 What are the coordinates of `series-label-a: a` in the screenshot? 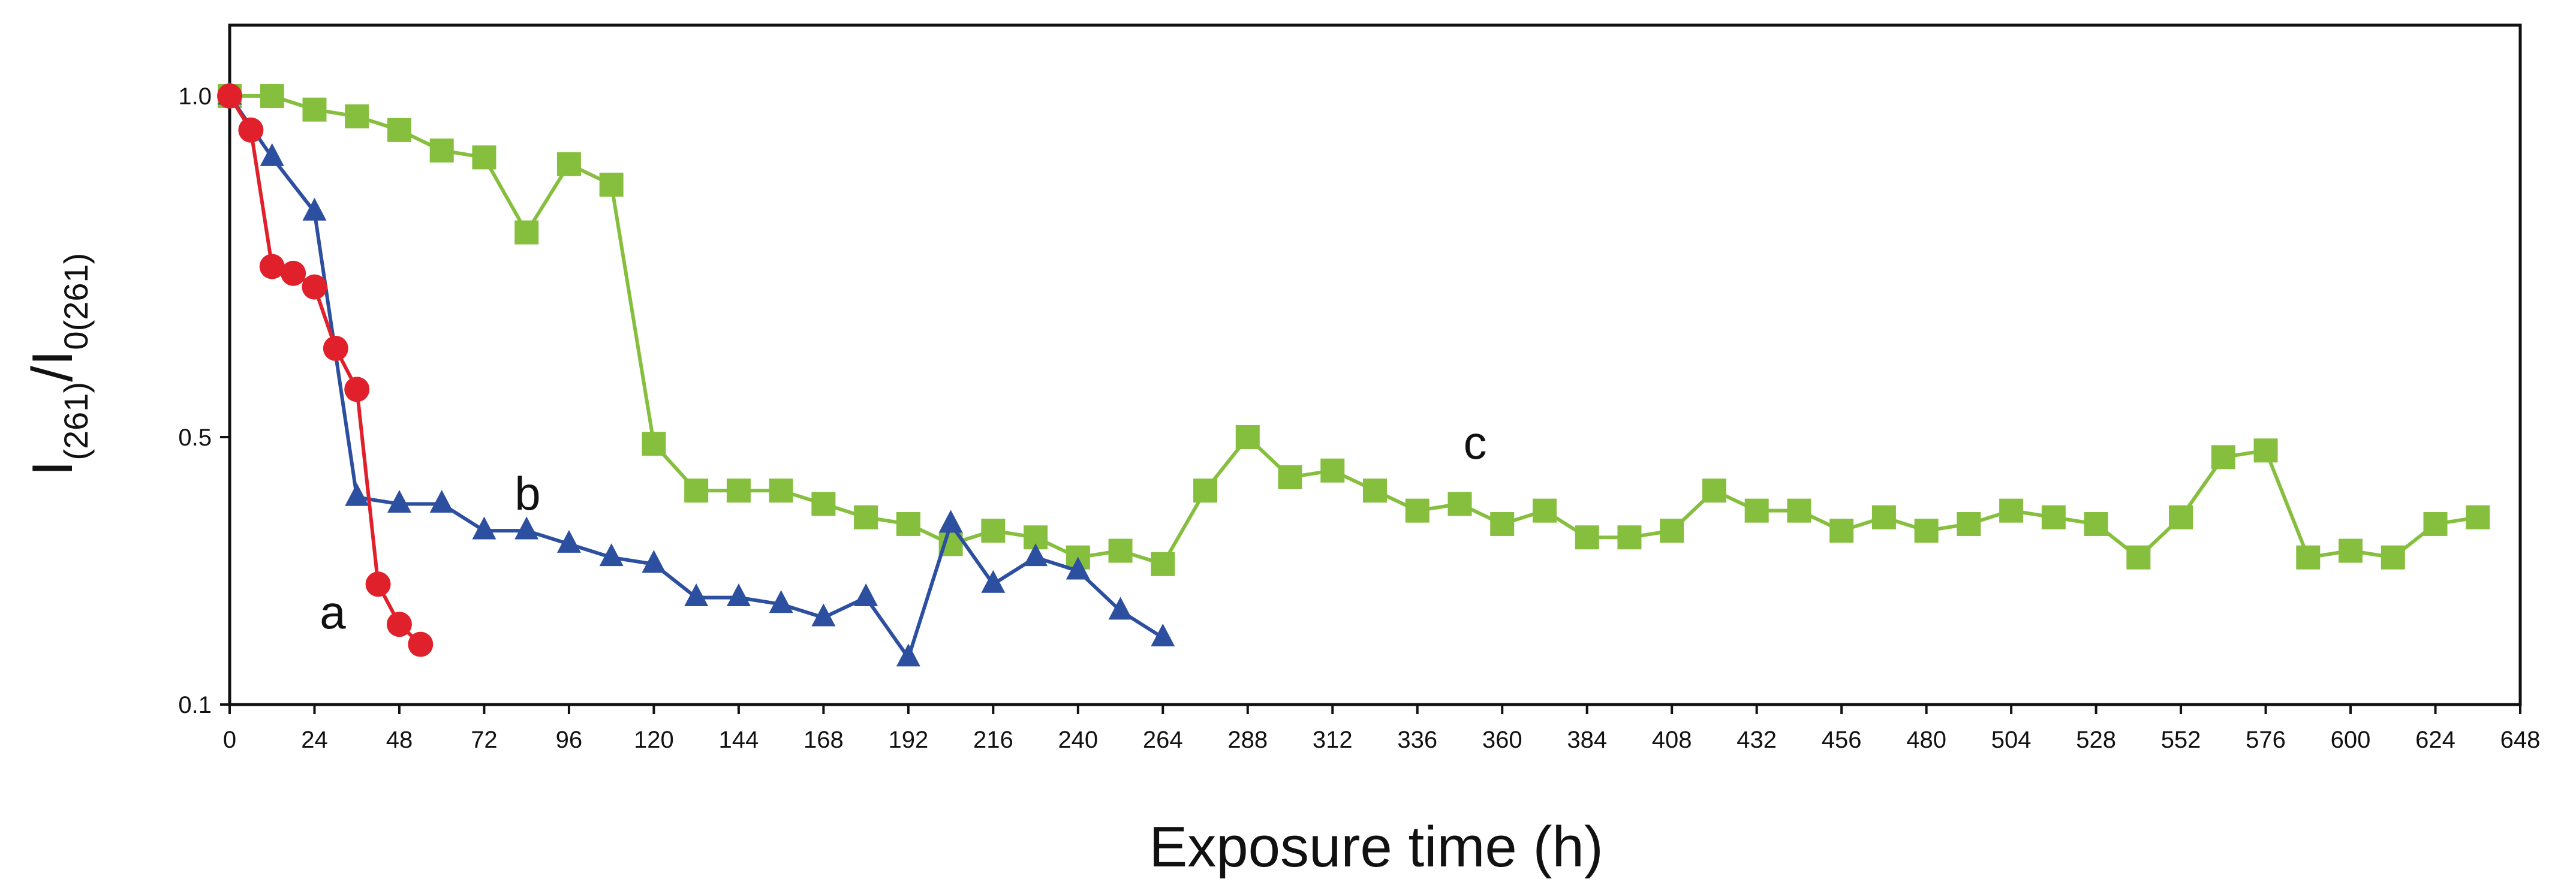 It's located at (333, 612).